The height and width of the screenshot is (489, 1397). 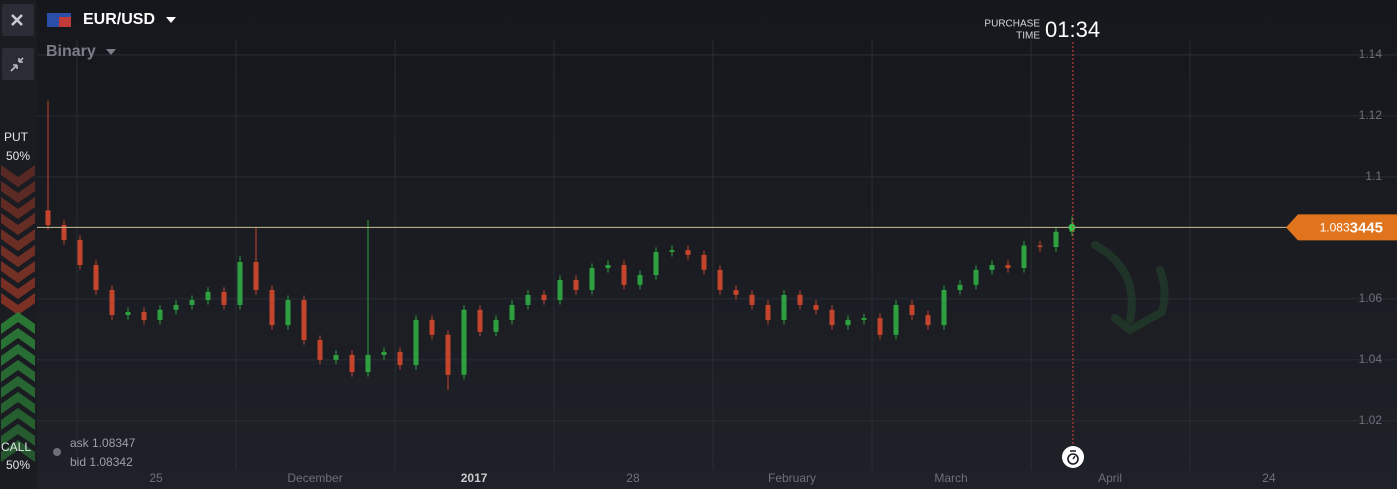 What do you see at coordinates (119, 19) in the screenshot?
I see `asset-name: EUR/USD` at bounding box center [119, 19].